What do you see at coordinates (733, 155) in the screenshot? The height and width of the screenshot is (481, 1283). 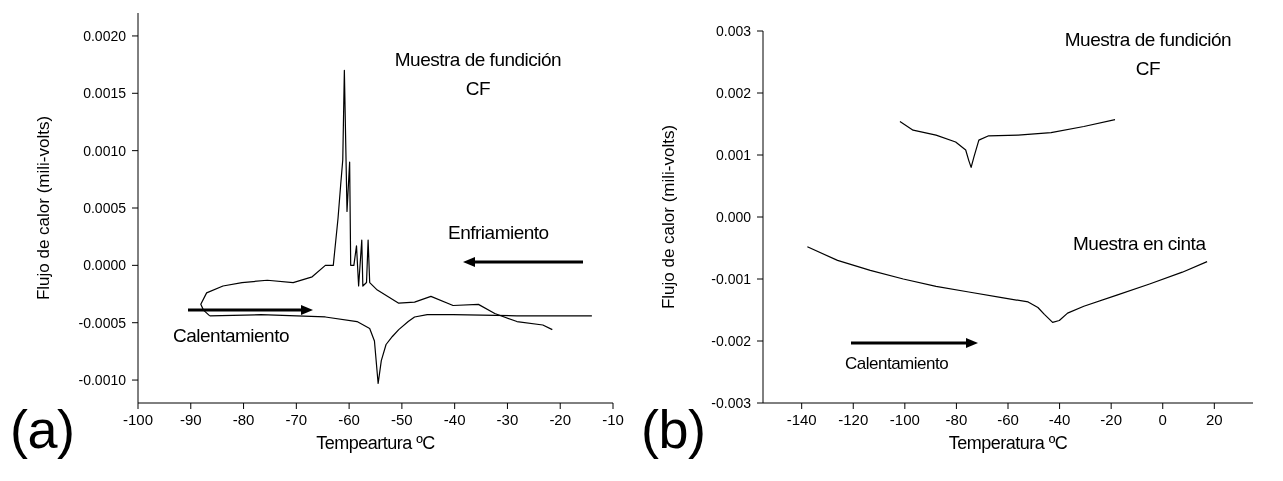 I see `y-tick-label: 0.001` at bounding box center [733, 155].